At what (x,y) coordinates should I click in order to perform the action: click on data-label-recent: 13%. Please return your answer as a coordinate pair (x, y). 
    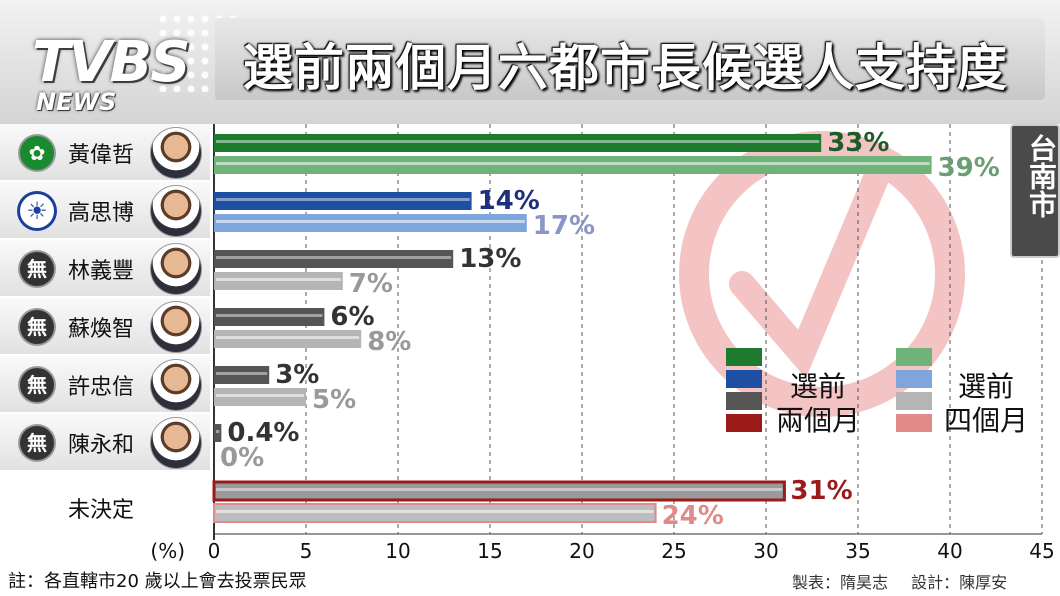
    Looking at the image, I should click on (490, 259).